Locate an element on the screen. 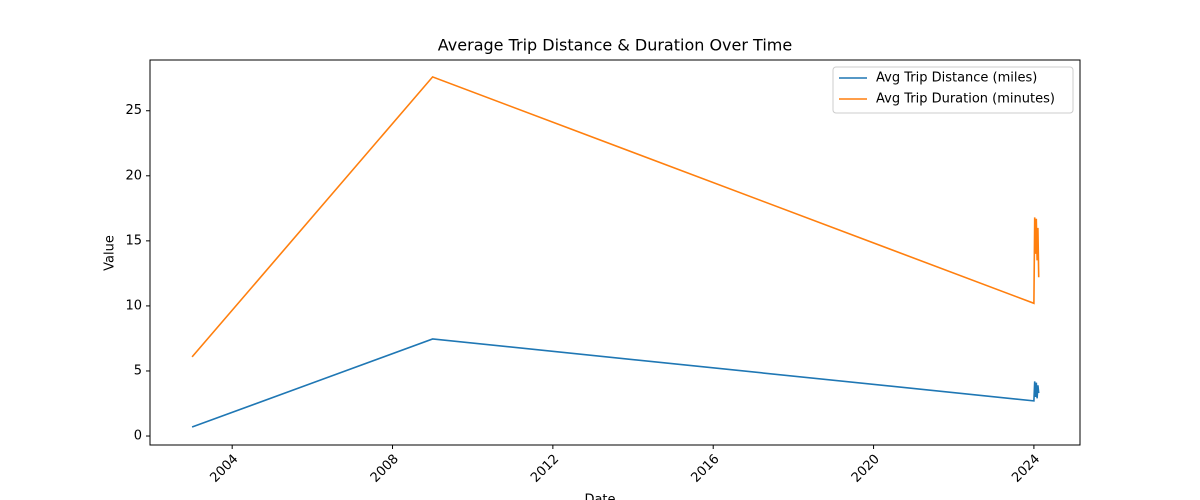 The width and height of the screenshot is (1200, 500). x-axis-label: Date is located at coordinates (599, 496).